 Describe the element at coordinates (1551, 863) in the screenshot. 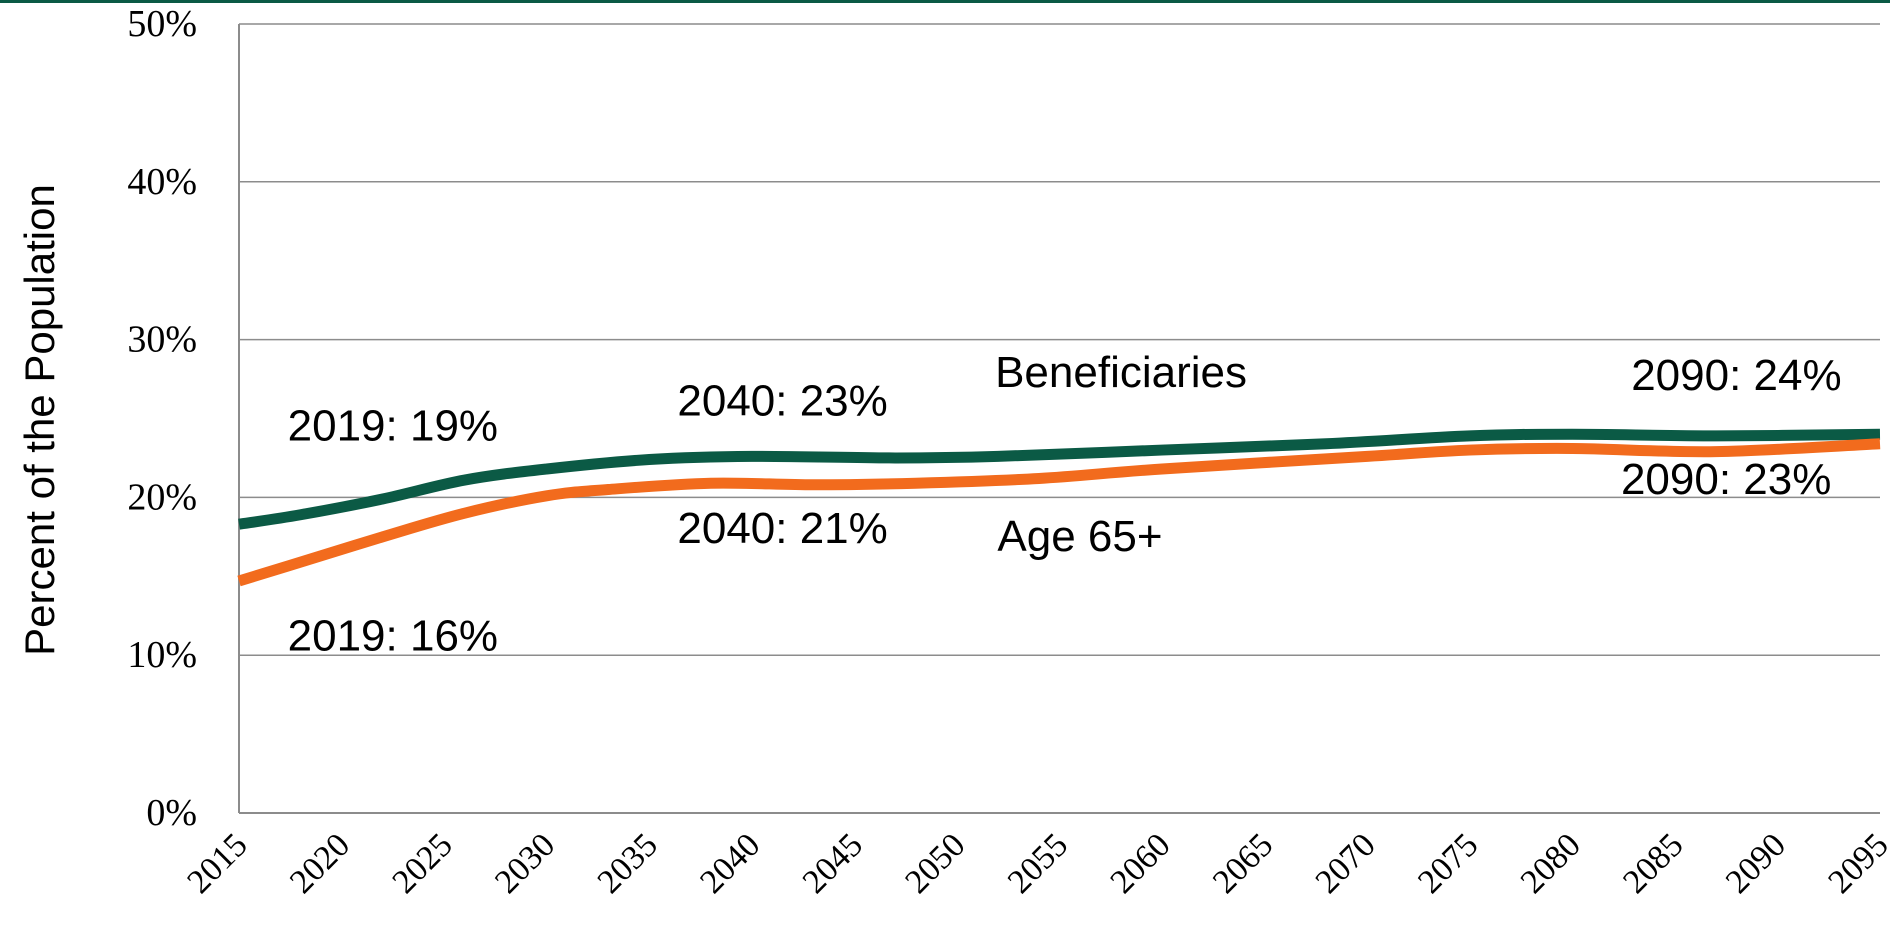

I see `x-tick-label: 2080` at that location.